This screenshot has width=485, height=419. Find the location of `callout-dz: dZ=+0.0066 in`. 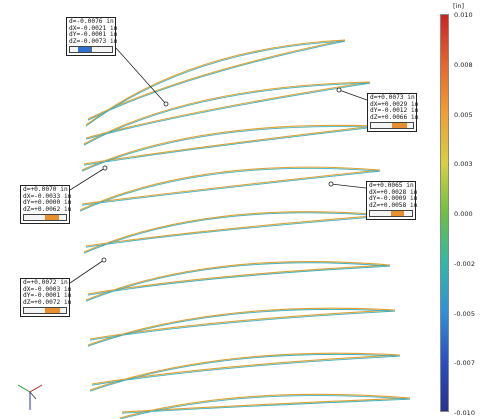

callout-dz: dZ=+0.0066 in is located at coordinates (394, 117).